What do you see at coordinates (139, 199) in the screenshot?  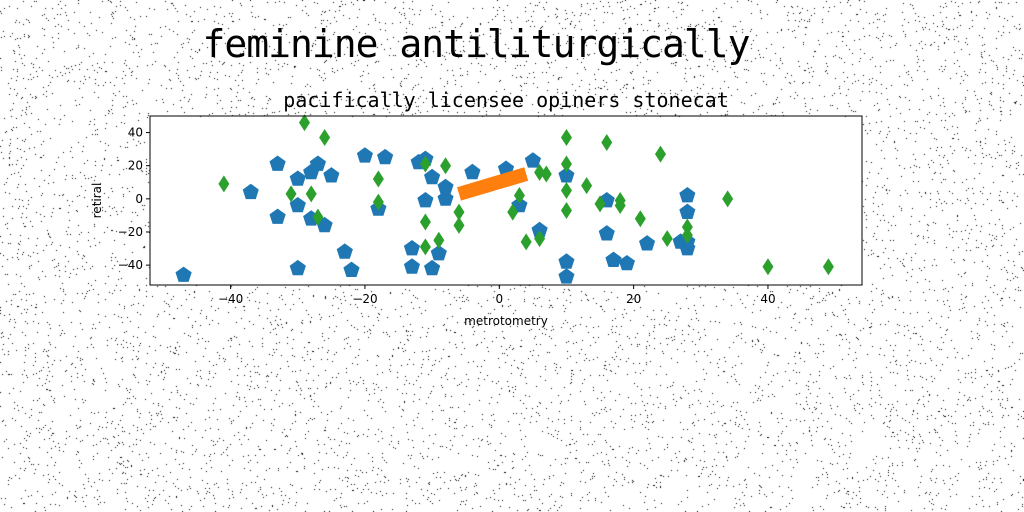 I see `y-tick-label: 0` at bounding box center [139, 199].